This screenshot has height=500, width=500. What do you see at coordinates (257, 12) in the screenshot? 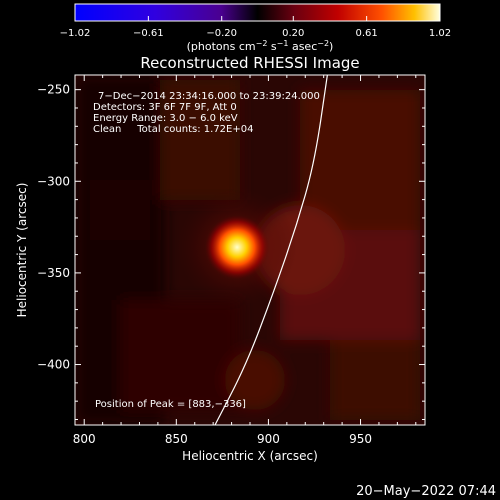
I see `colorbar-gradient` at bounding box center [257, 12].